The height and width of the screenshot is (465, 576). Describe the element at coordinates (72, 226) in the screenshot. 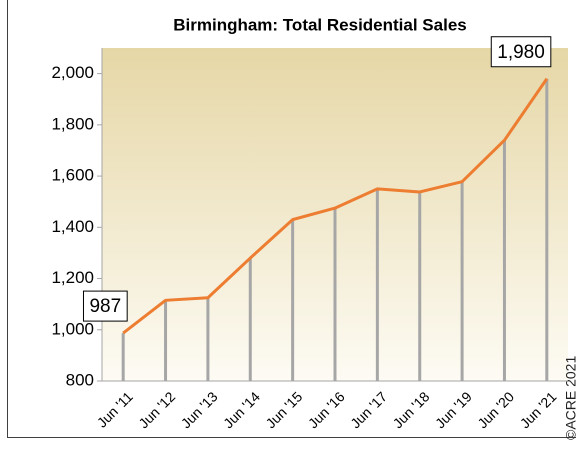

I see `y-tick-label: 1,400` at that location.